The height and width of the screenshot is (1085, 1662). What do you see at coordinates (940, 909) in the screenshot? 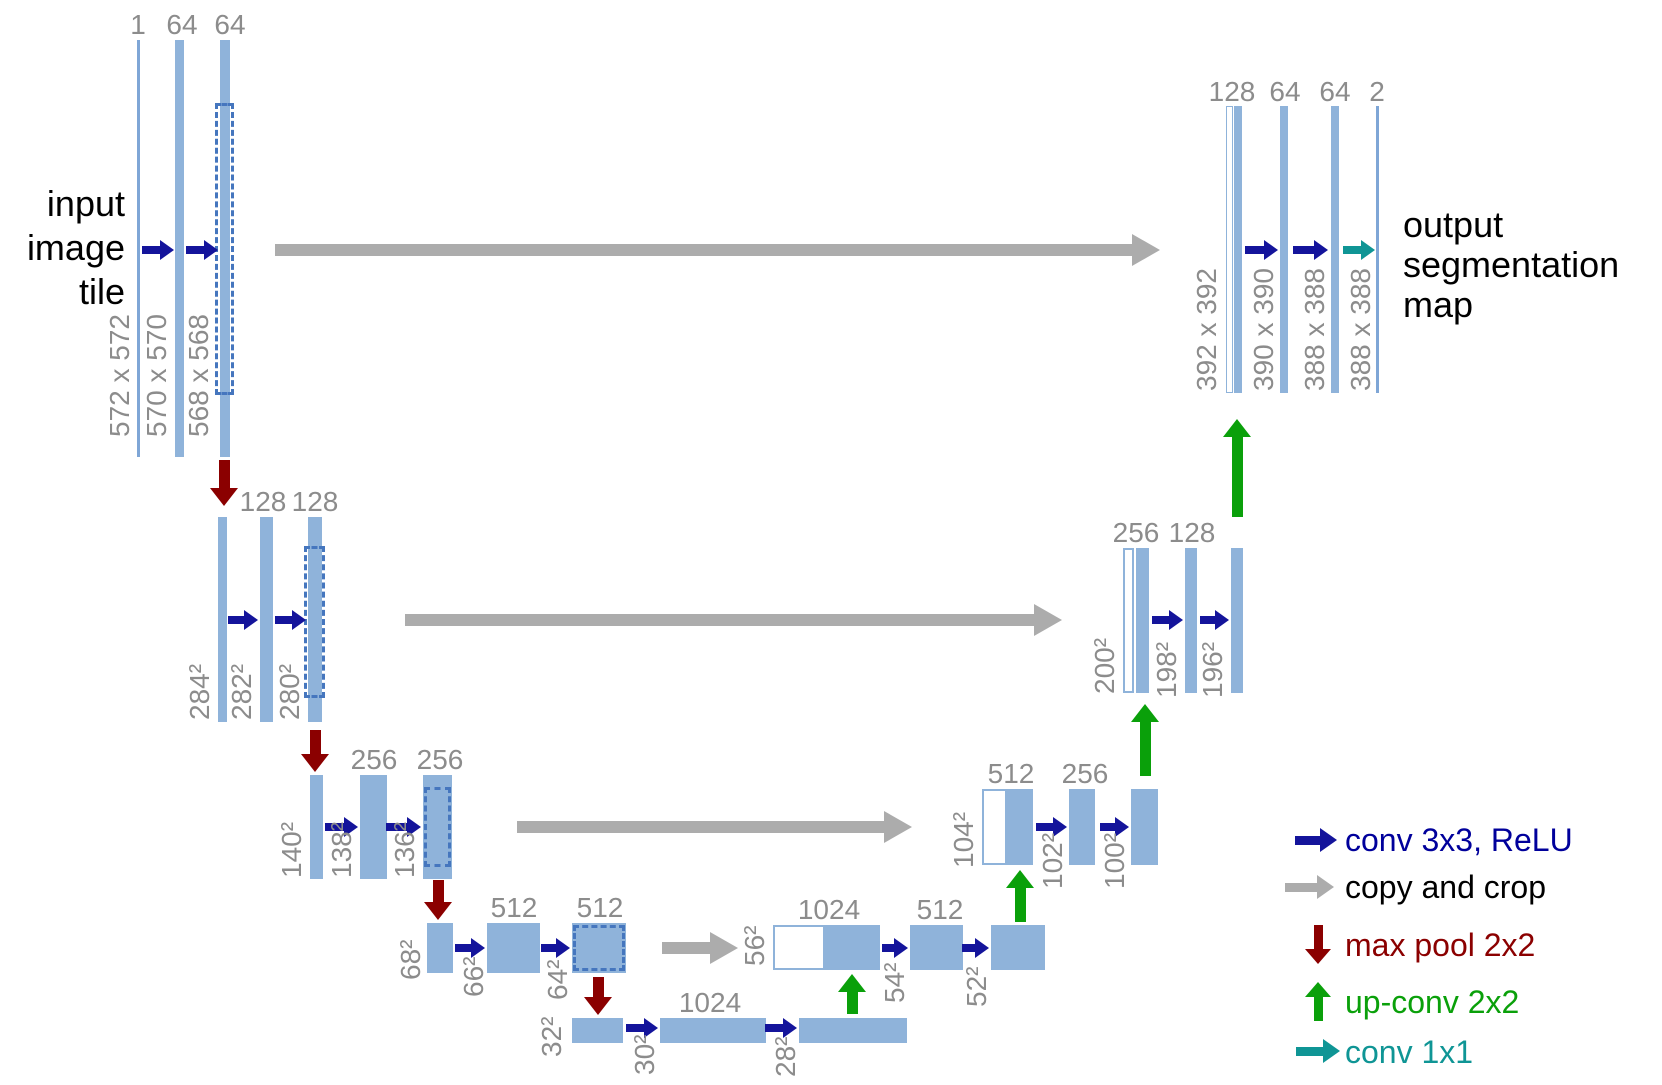
I see `dec4-channels-512: 512` at bounding box center [940, 909].